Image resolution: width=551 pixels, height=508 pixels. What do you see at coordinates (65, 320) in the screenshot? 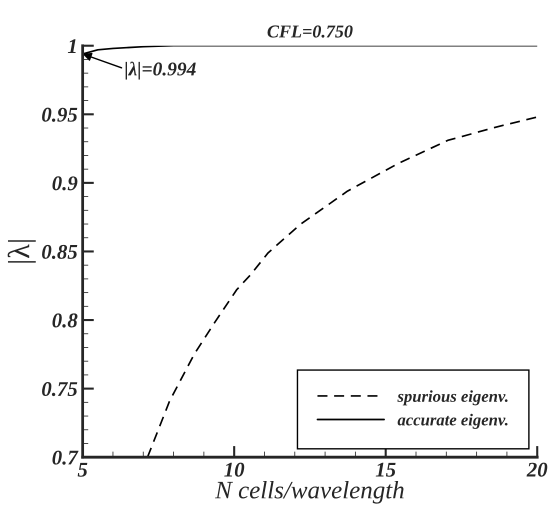
I see `y-tick-label: 0.8` at bounding box center [65, 320].